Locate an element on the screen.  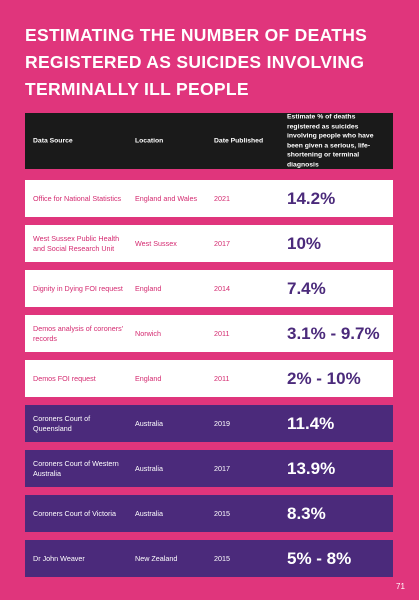
cell-text: New Zealand is located at coordinates (156, 558).